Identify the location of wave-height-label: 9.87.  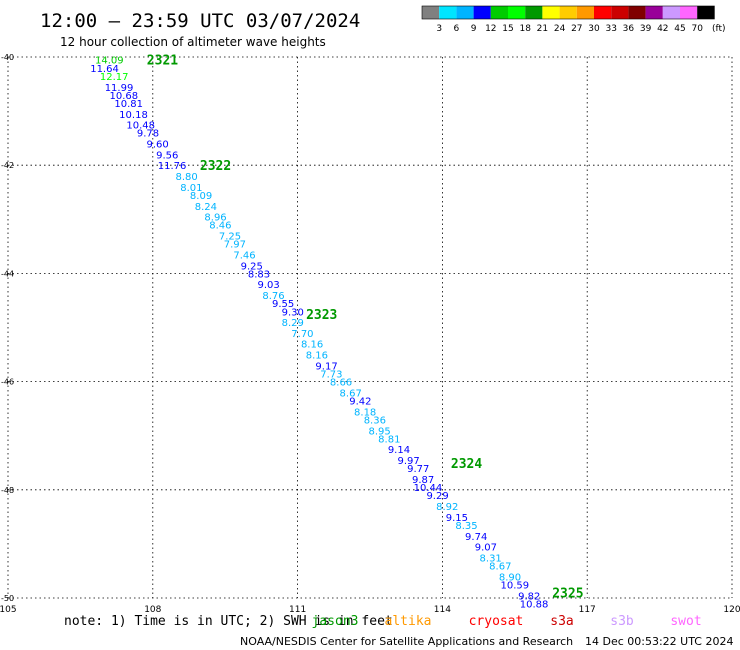
(423, 480).